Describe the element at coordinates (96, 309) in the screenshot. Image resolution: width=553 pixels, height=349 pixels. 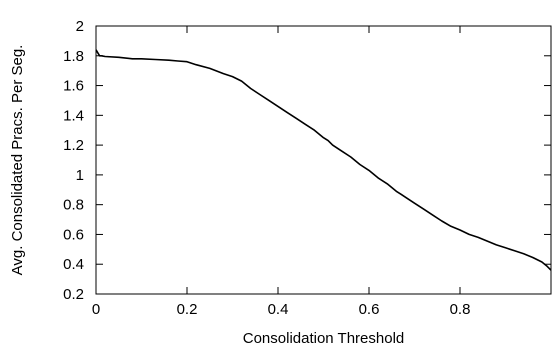
I see `x-tick-label: 0` at that location.